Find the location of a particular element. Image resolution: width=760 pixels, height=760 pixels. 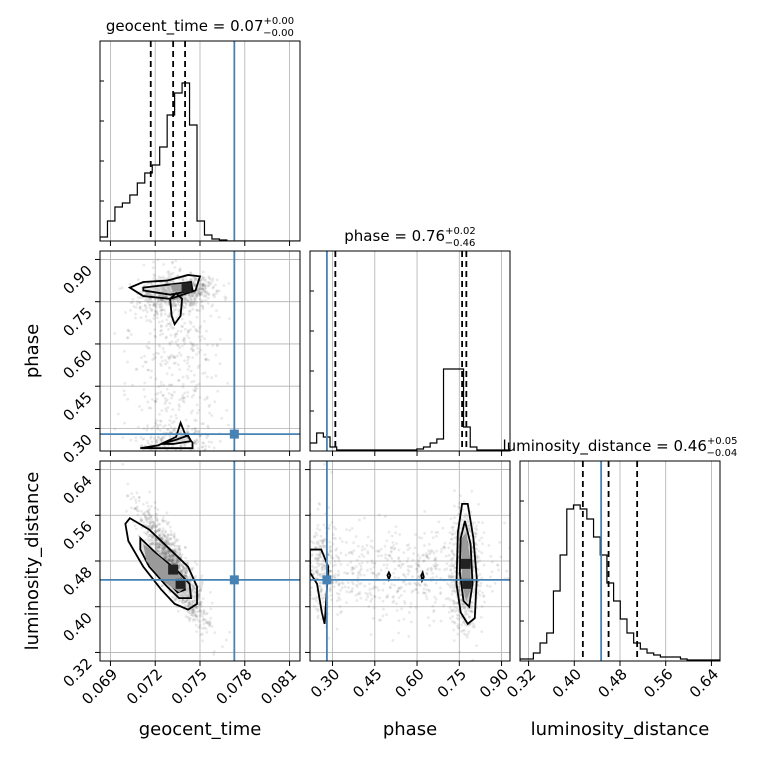

tick-label-luminosity_distance: 0.40 is located at coordinates (567, 683).